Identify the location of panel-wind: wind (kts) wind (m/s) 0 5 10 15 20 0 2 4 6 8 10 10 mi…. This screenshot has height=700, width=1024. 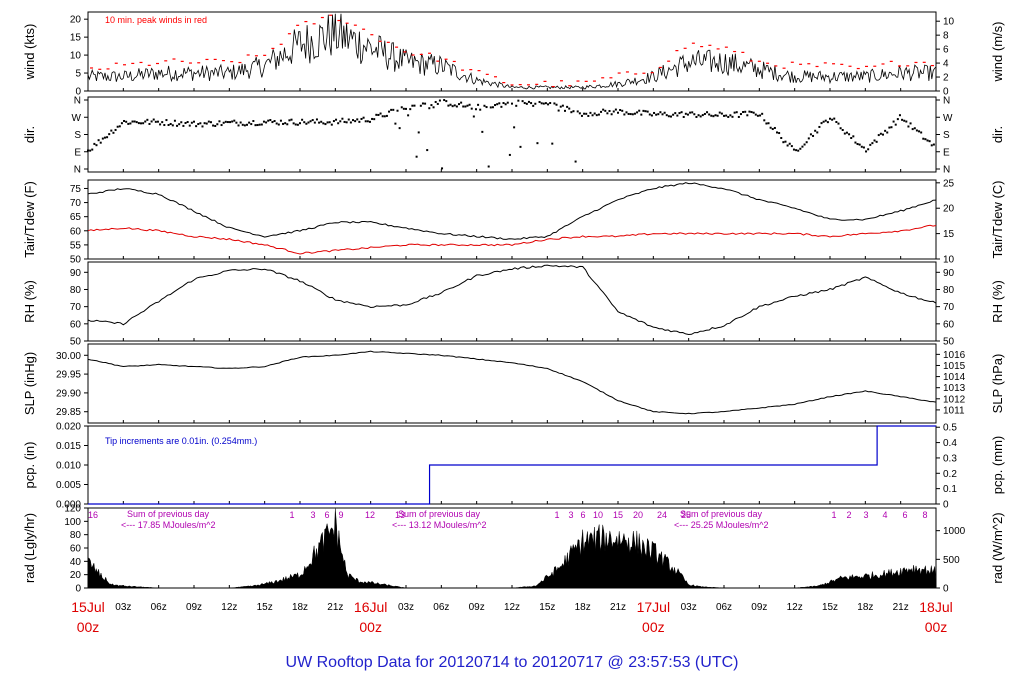
(513, 54).